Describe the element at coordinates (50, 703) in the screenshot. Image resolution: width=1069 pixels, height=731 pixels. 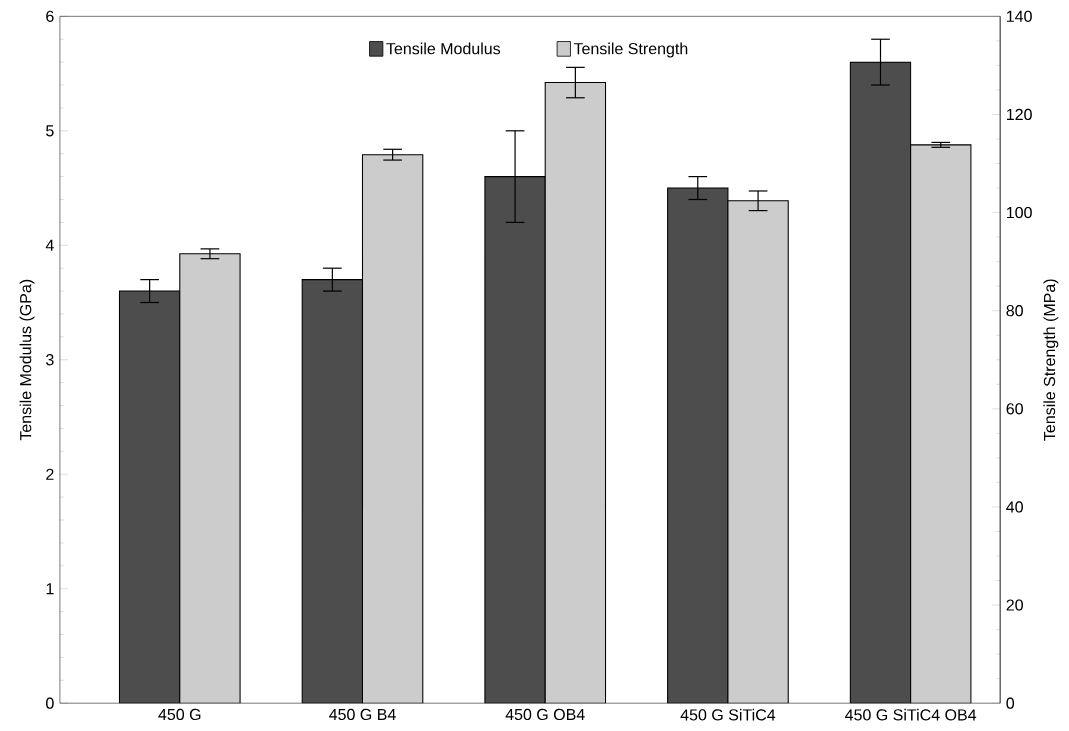
I see `y-tick-label: 0` at that location.